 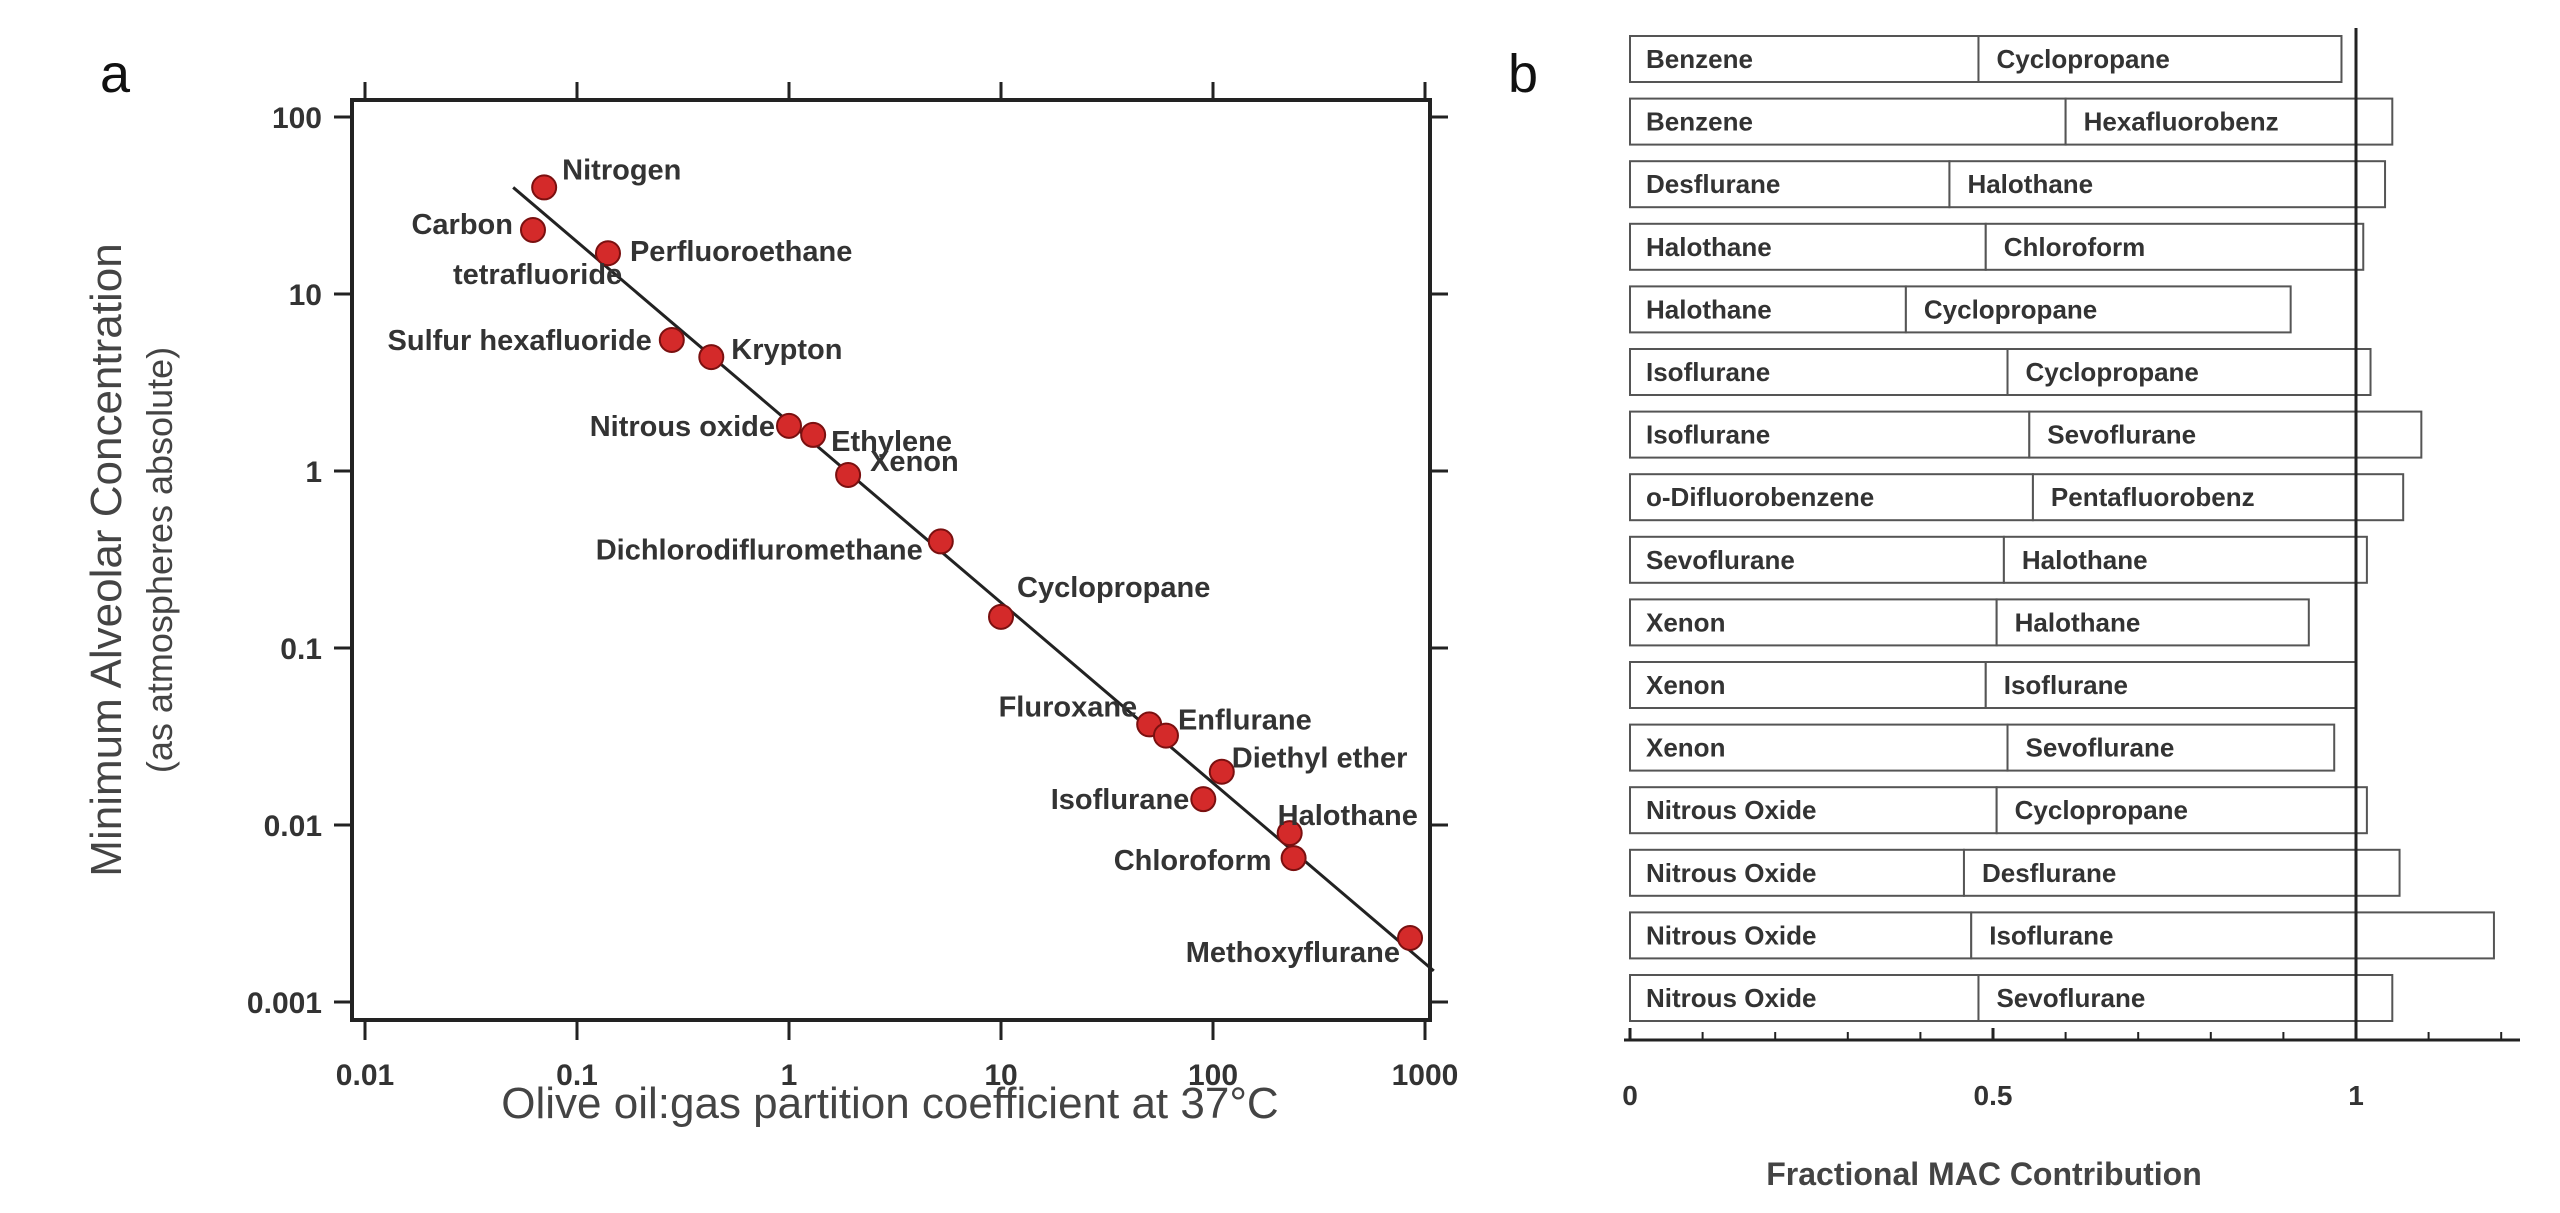 What do you see at coordinates (682, 427) in the screenshot?
I see `label-nitrous-oxide: Nitrous oxide` at bounding box center [682, 427].